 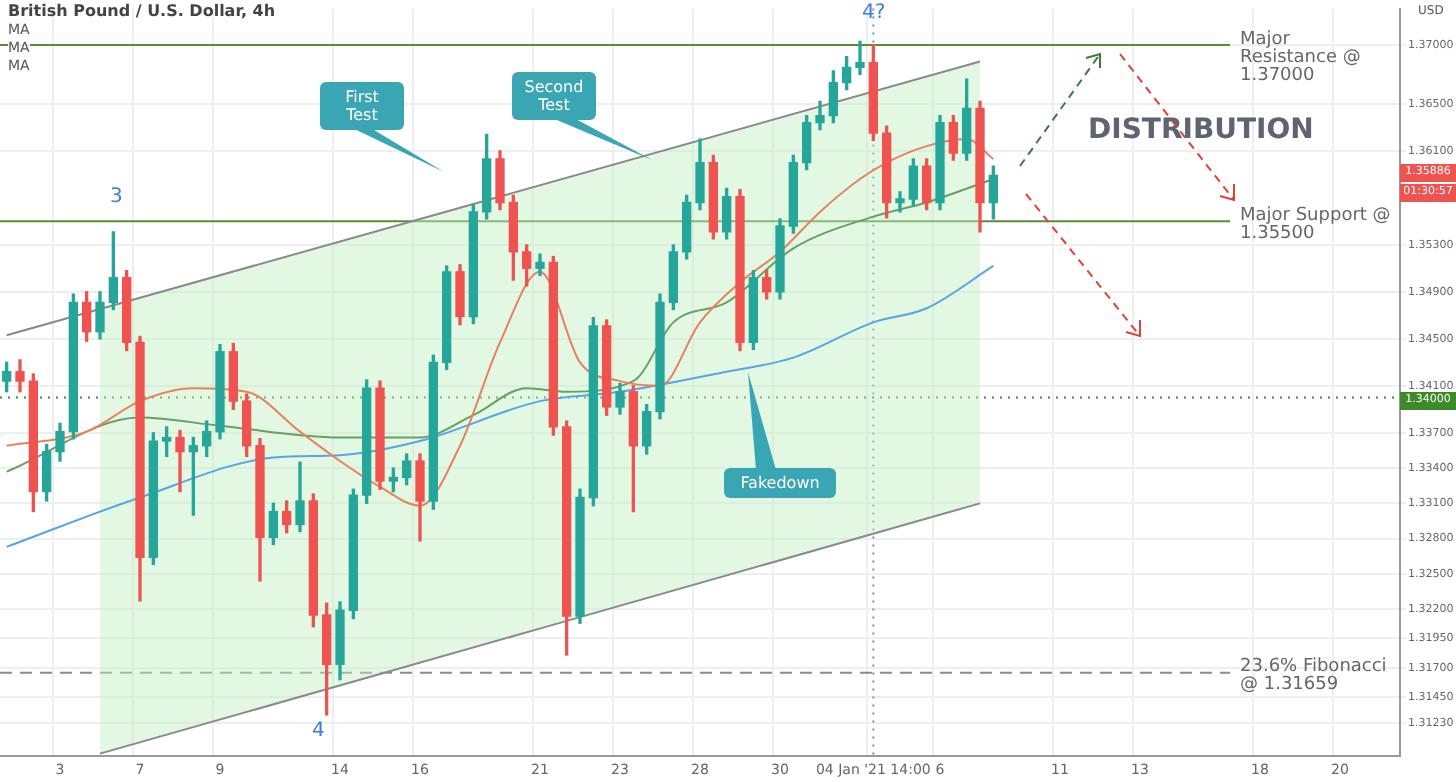 I want to click on annotation: 4?, so click(x=874, y=13).